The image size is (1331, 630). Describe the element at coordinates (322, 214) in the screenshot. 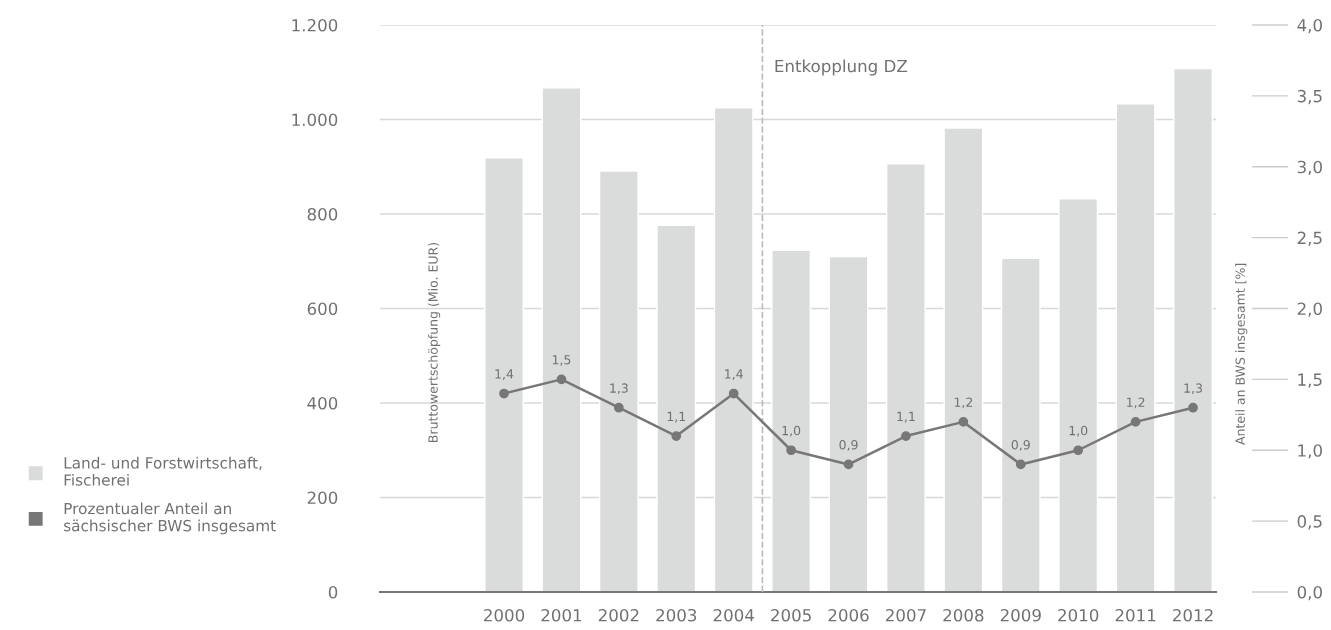

I see `y-tick-label: 800` at that location.